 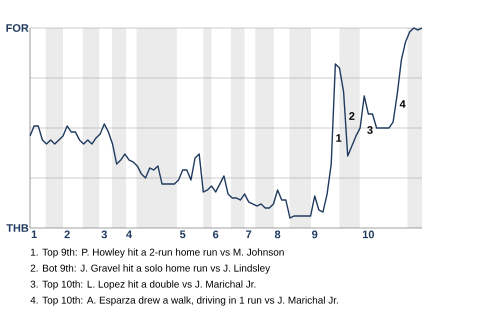 I want to click on text: 2. Bot 9th: J. Gravel hit a solo home run vs J. Lindsley, so click(x=150, y=269).